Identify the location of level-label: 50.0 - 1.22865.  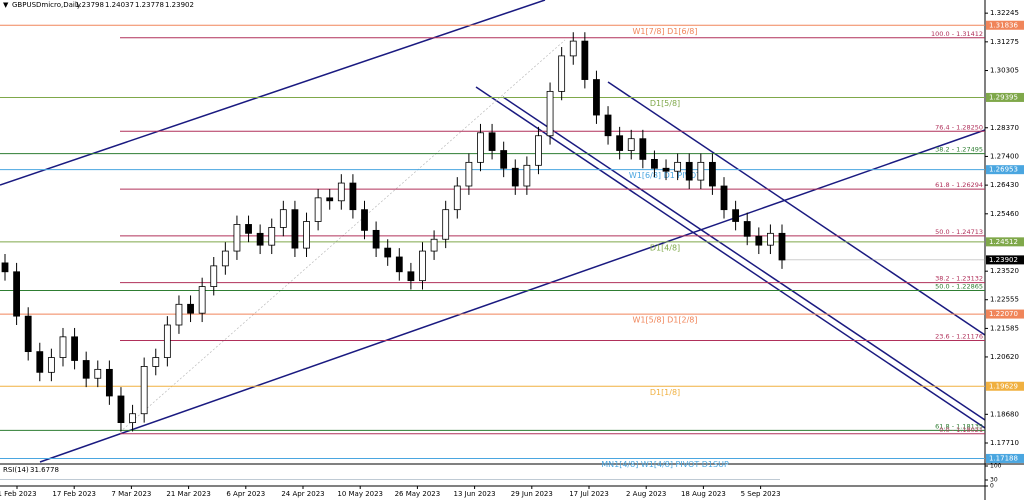
(959, 287).